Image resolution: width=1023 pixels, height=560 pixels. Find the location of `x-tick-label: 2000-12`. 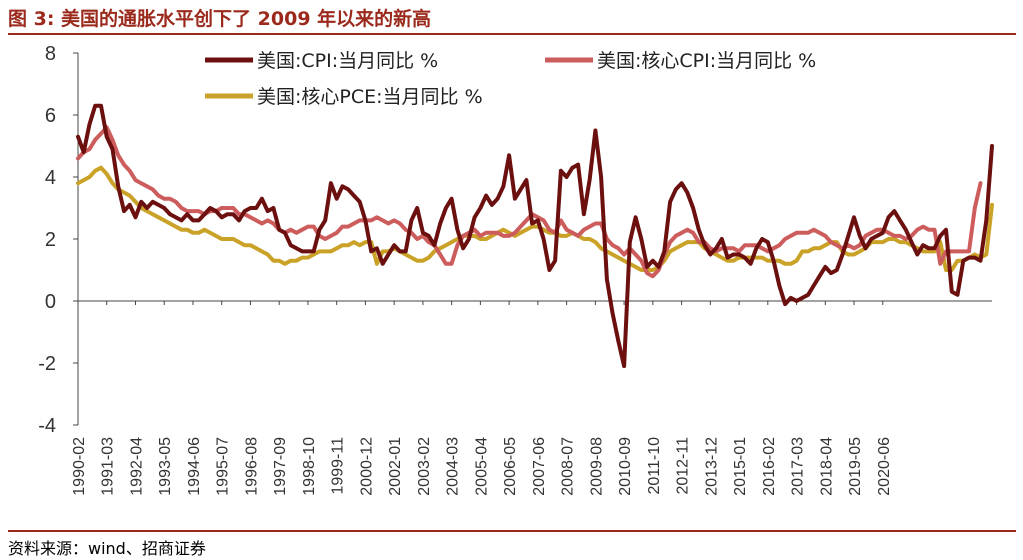

x-tick-label: 2000-12 is located at coordinates (366, 466).